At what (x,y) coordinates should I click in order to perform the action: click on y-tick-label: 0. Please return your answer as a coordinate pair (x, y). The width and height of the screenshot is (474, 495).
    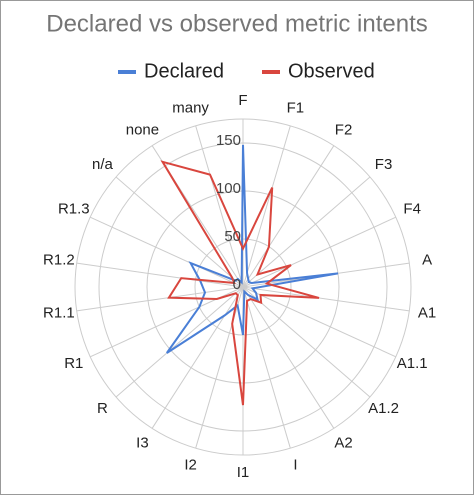
    Looking at the image, I should click on (237, 284).